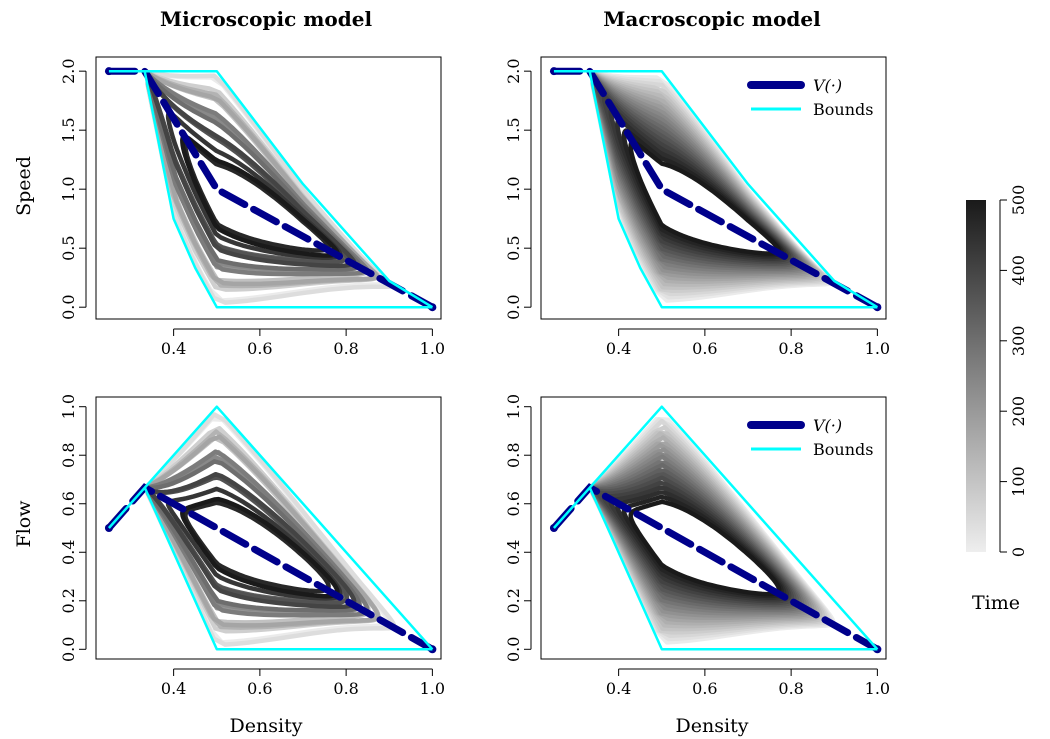 This screenshot has width=1050, height=739. What do you see at coordinates (1018, 481) in the screenshot?
I see `colorbar-tick-label: 100` at bounding box center [1018, 481].